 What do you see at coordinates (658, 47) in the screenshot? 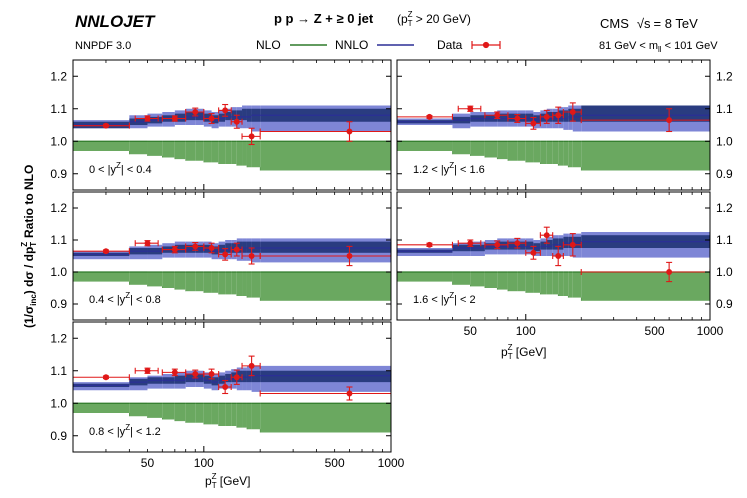
I see `mass-window-label: 81 GeV < mll < 101 GeV` at bounding box center [658, 47].